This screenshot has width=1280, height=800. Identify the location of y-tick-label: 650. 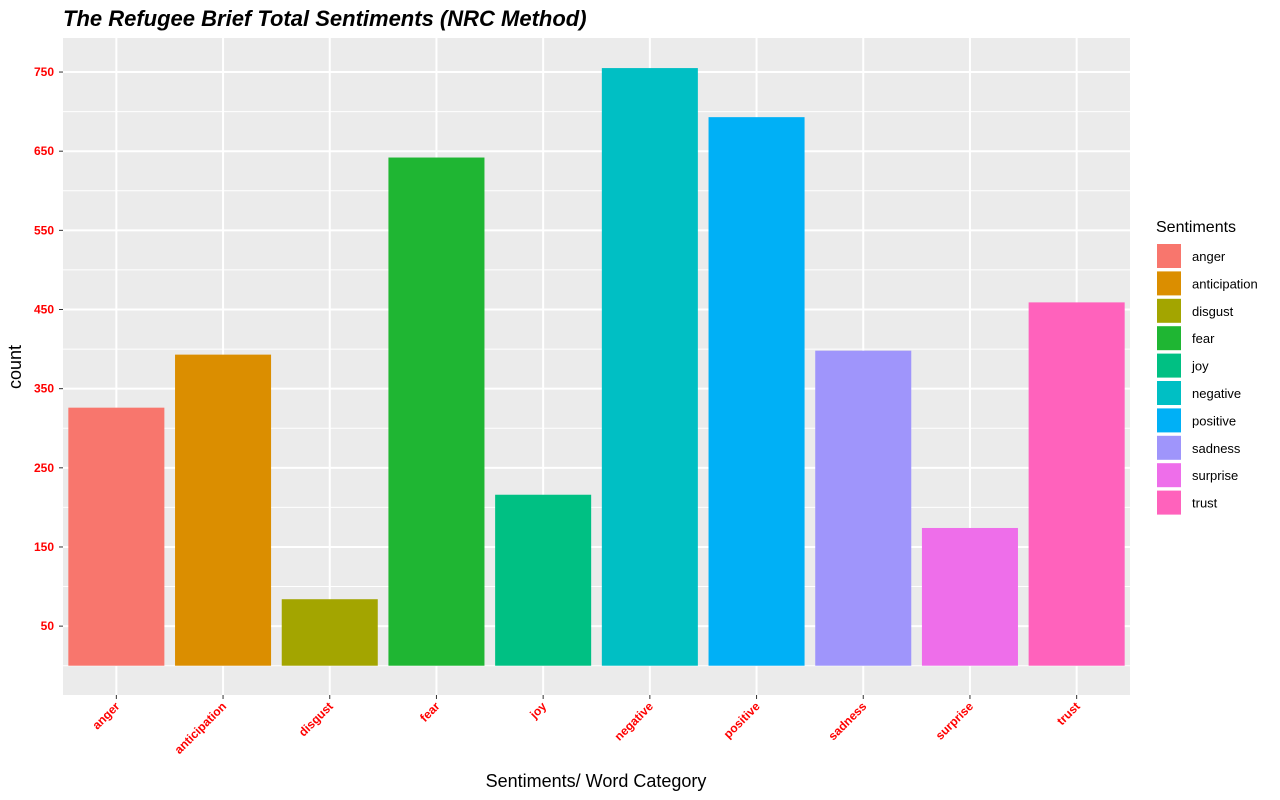
(44, 151).